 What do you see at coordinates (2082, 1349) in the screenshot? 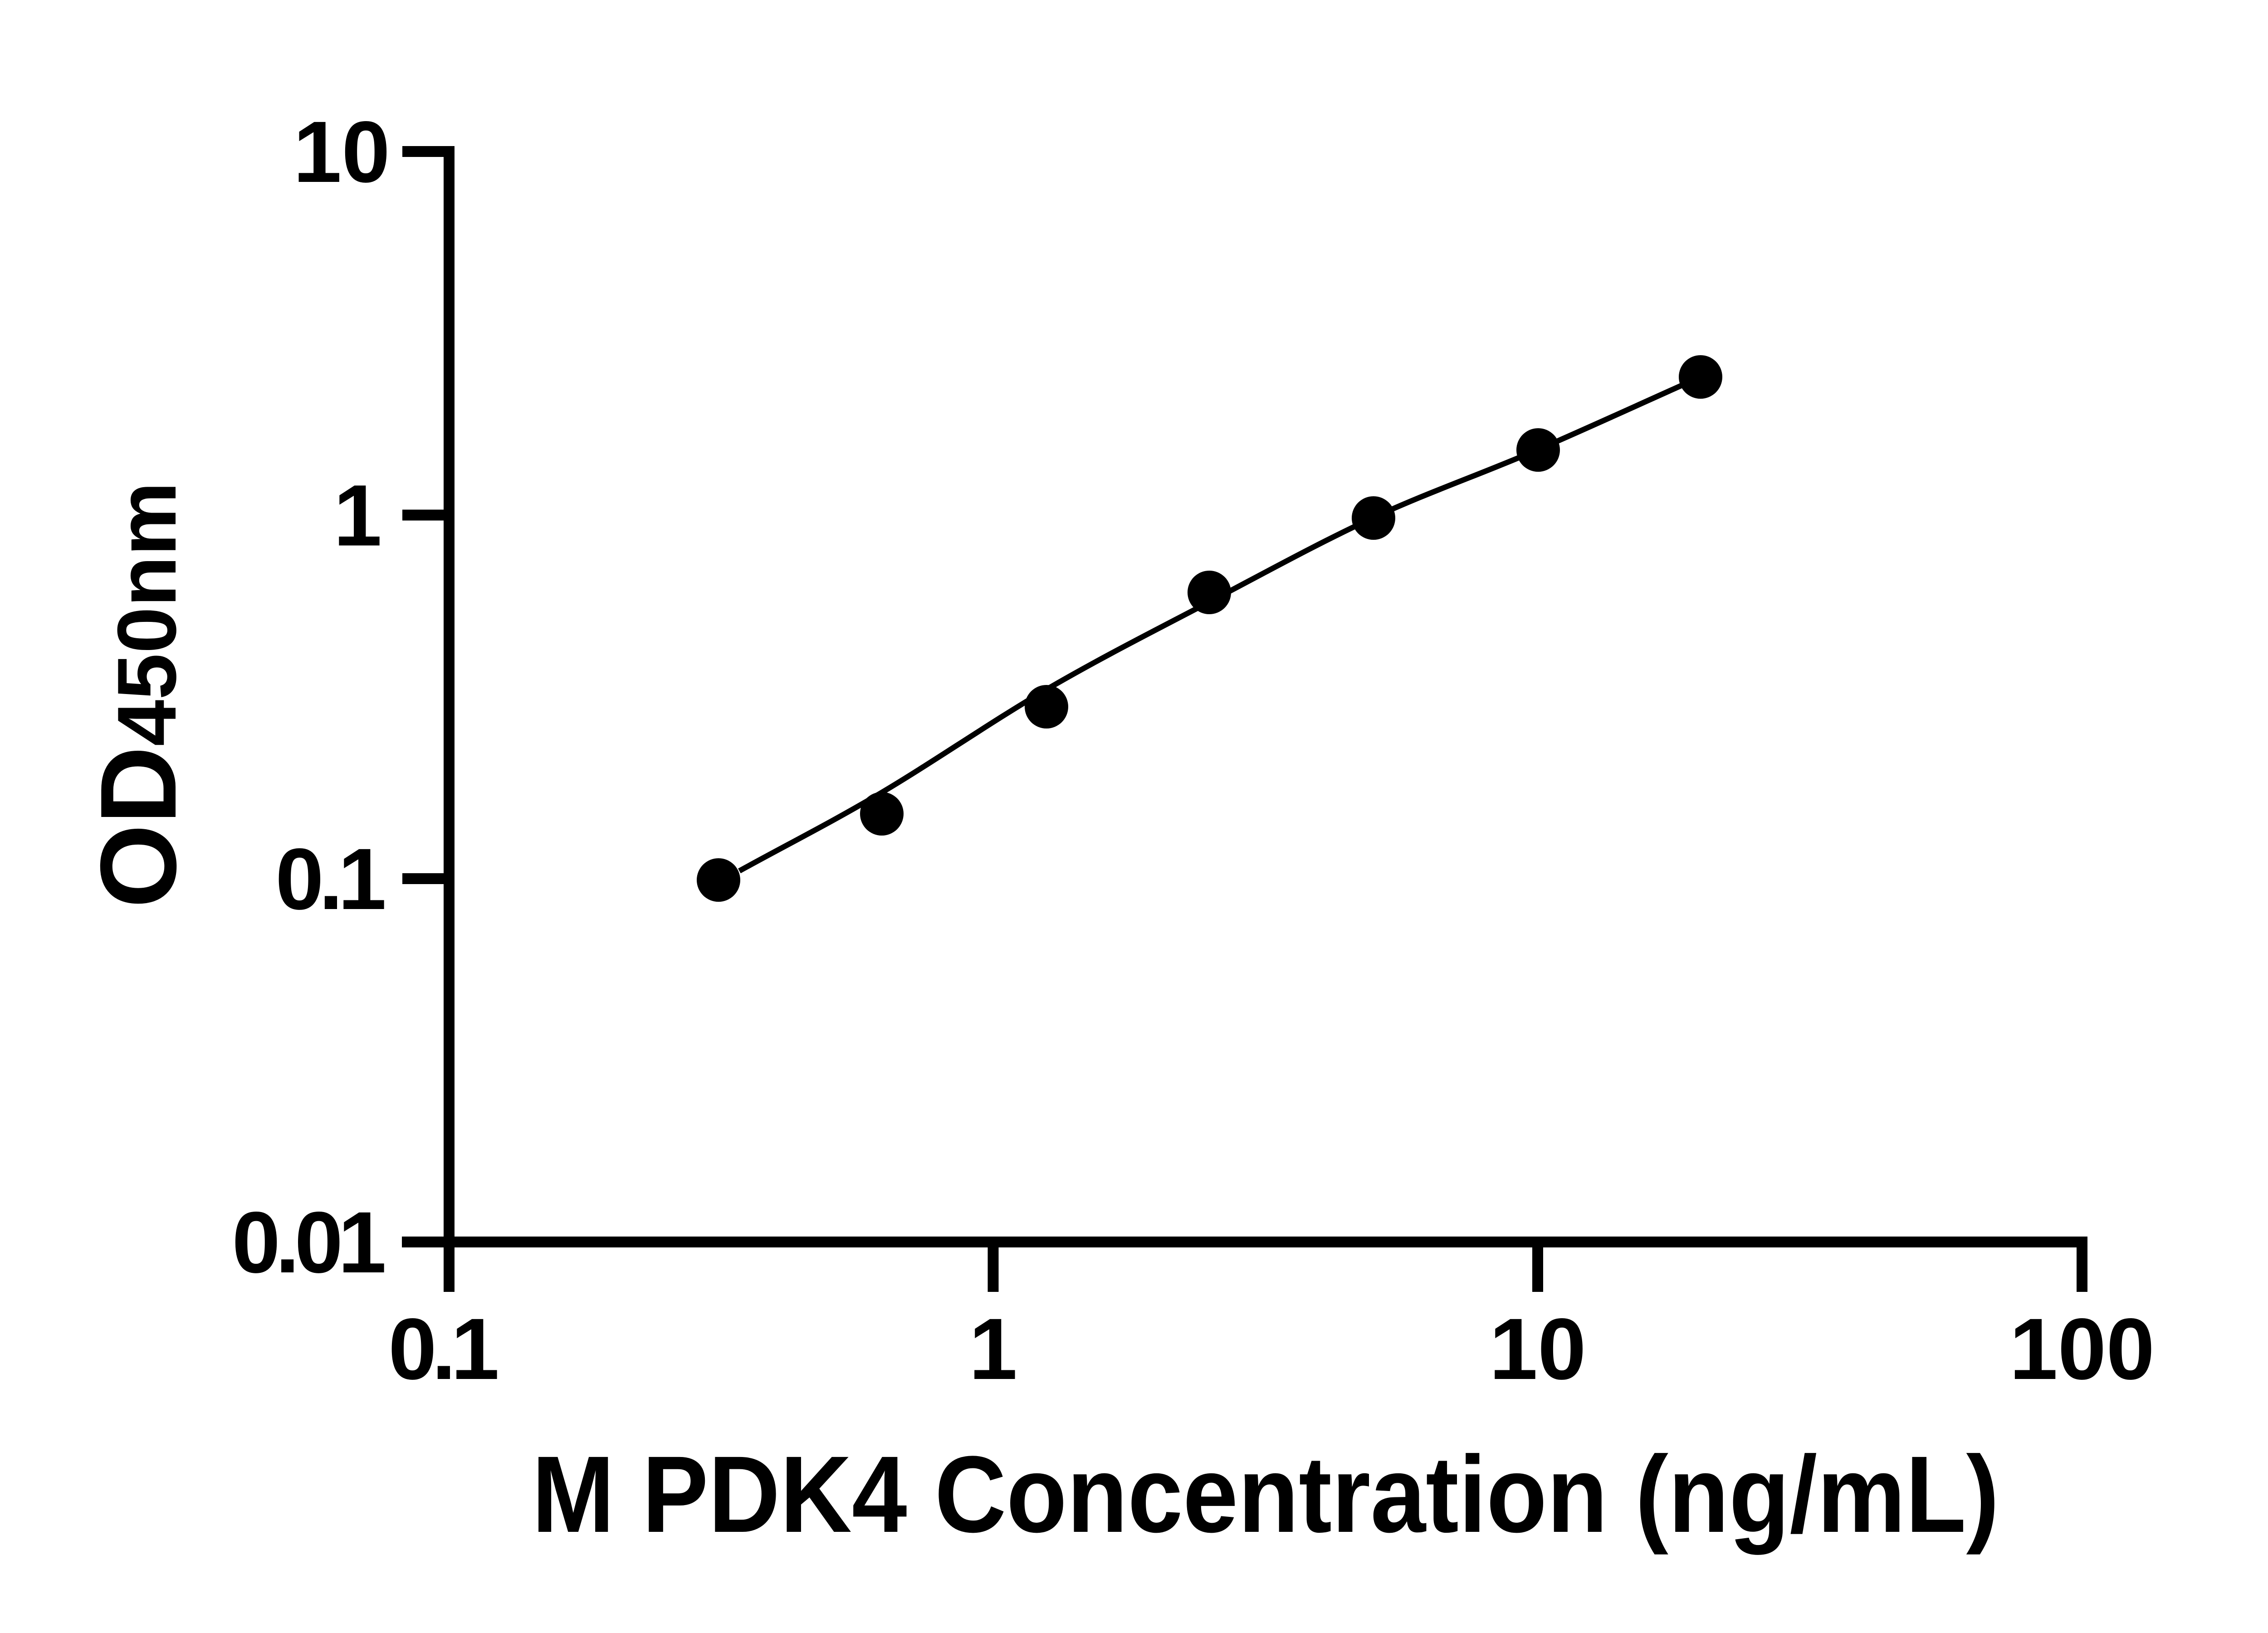
I see `svg-text: 100` at bounding box center [2082, 1349].